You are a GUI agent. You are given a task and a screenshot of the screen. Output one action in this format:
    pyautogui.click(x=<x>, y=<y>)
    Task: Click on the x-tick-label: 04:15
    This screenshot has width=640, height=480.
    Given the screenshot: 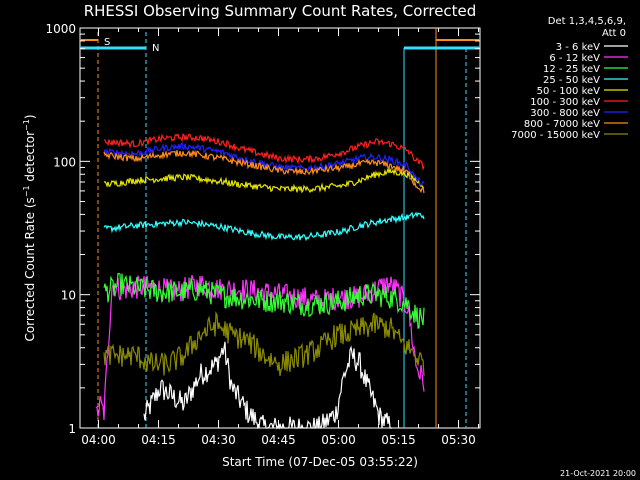 What is the action you would take?
    pyautogui.click(x=158, y=440)
    